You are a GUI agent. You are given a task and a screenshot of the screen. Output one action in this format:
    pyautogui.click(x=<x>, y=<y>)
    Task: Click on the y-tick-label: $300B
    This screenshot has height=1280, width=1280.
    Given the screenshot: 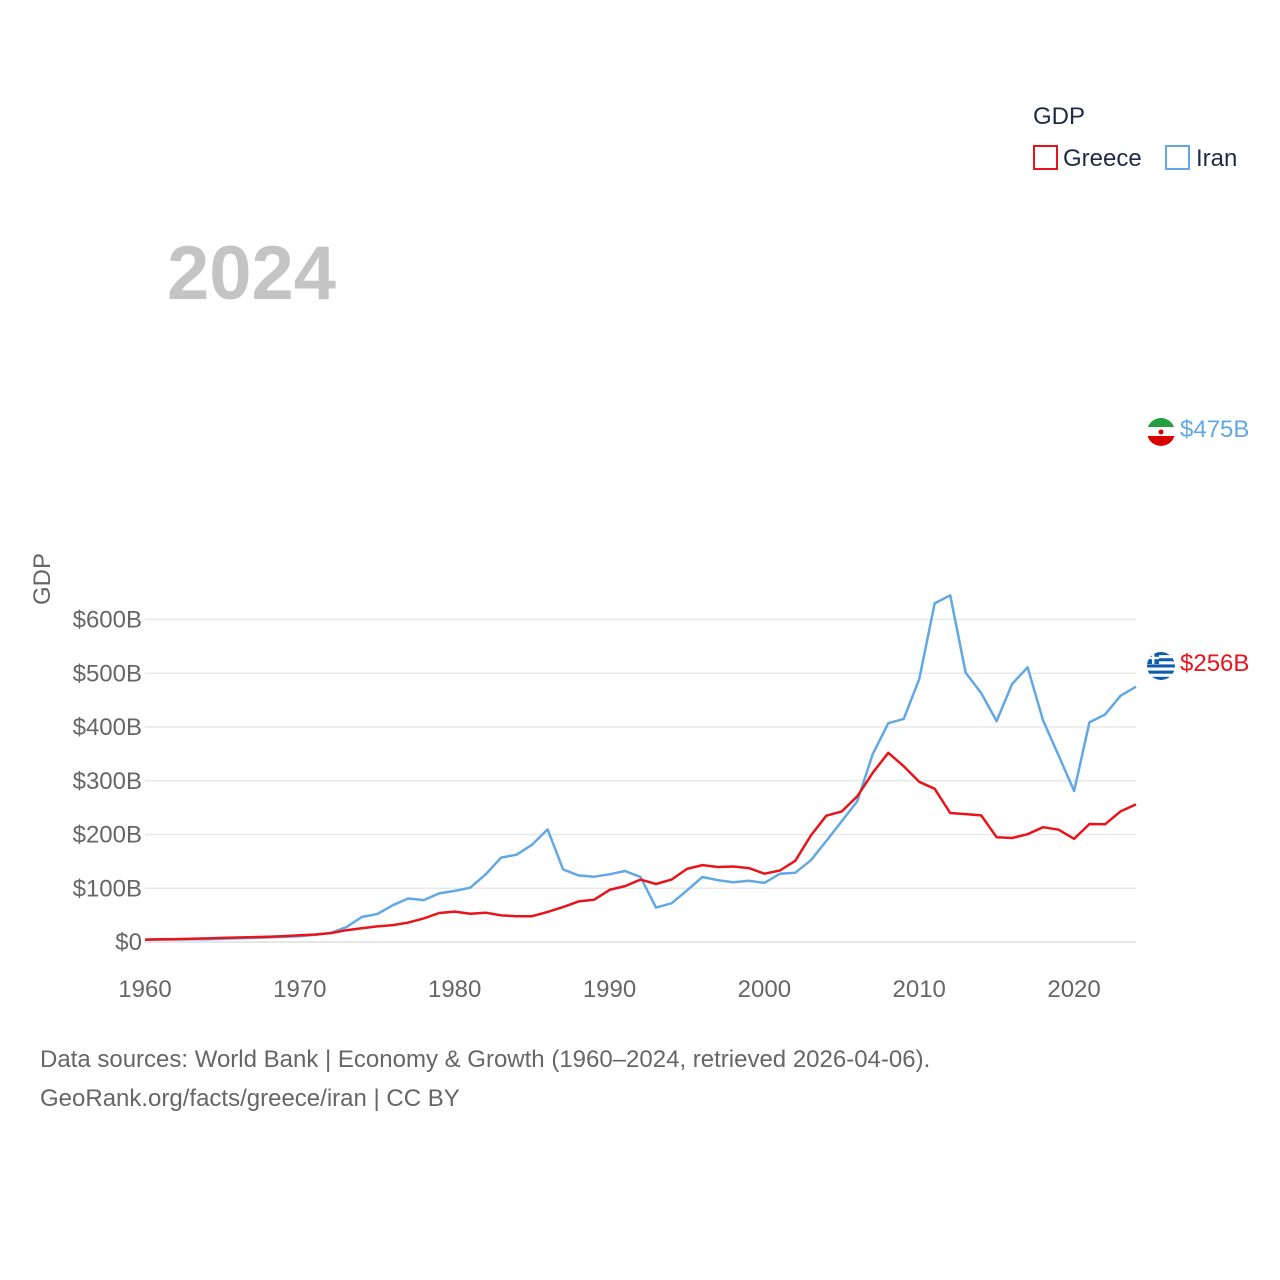 What is the action you would take?
    pyautogui.click(x=107, y=781)
    